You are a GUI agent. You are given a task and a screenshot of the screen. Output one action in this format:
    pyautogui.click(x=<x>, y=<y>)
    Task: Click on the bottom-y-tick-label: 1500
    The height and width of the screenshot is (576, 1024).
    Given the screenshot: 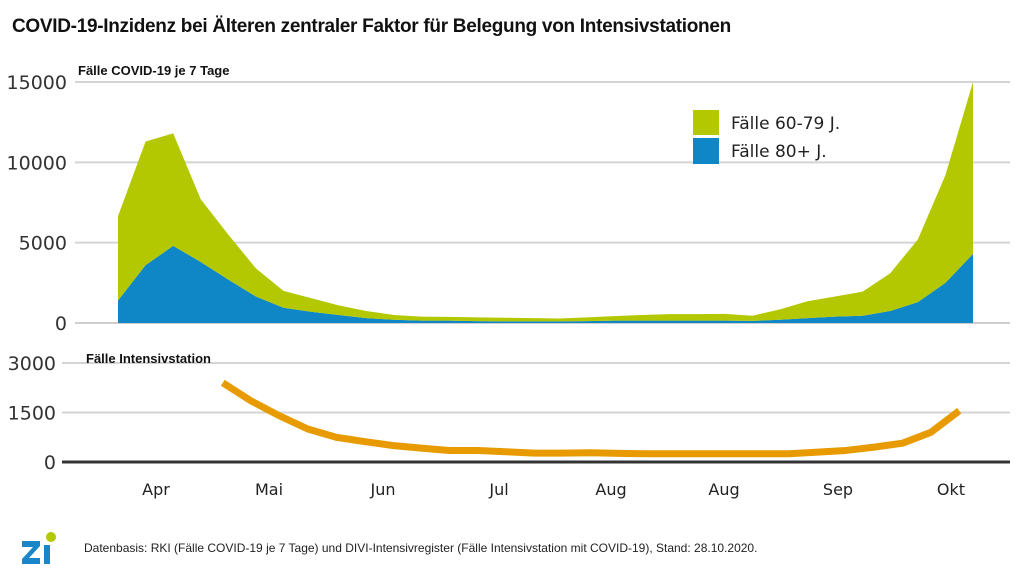 What is the action you would take?
    pyautogui.click(x=32, y=414)
    